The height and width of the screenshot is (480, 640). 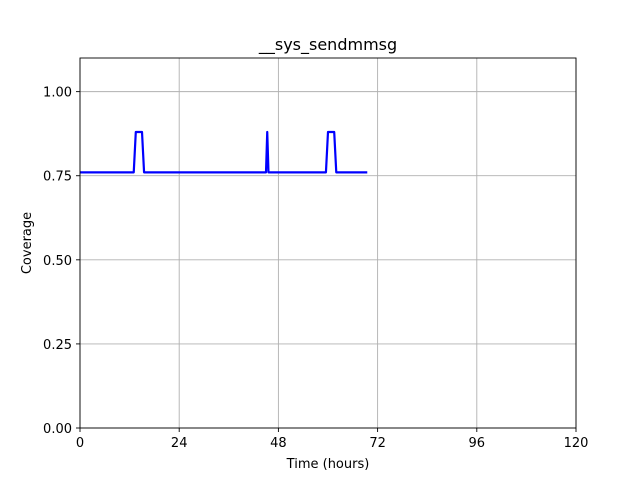 What do you see at coordinates (327, 45) in the screenshot?
I see `chart-title: __sys_sendmmsg` at bounding box center [327, 45].